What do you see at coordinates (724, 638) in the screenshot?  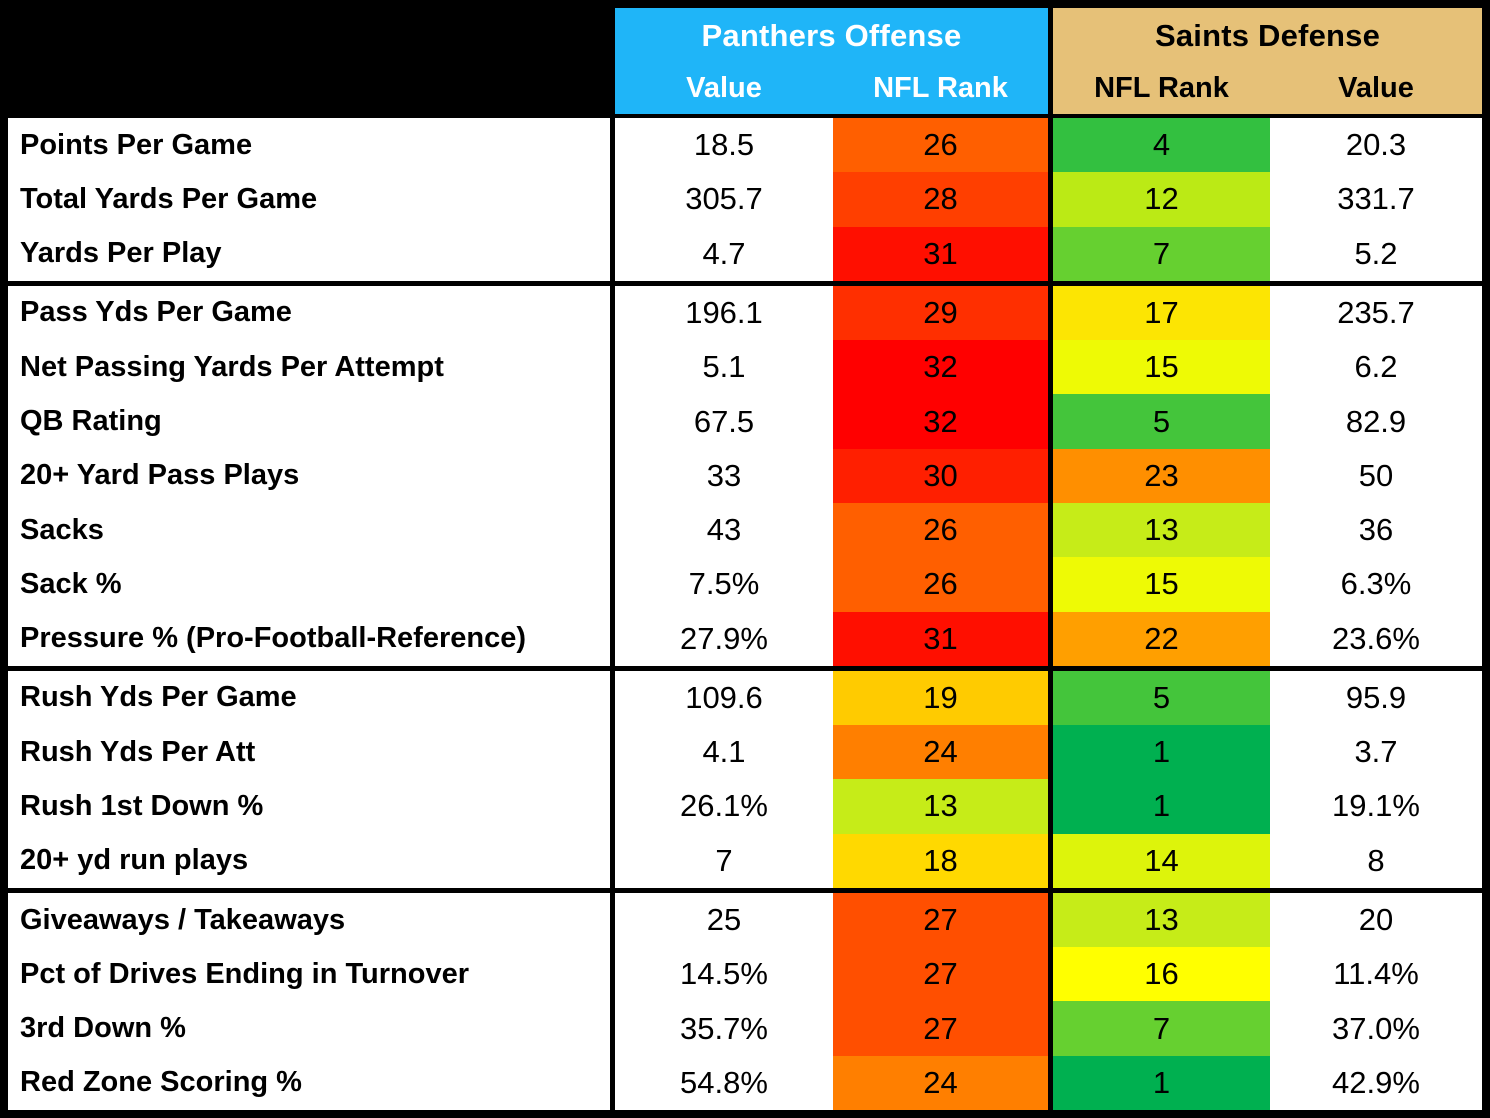 I see `offense-value-cell: 27.9%` at bounding box center [724, 638].